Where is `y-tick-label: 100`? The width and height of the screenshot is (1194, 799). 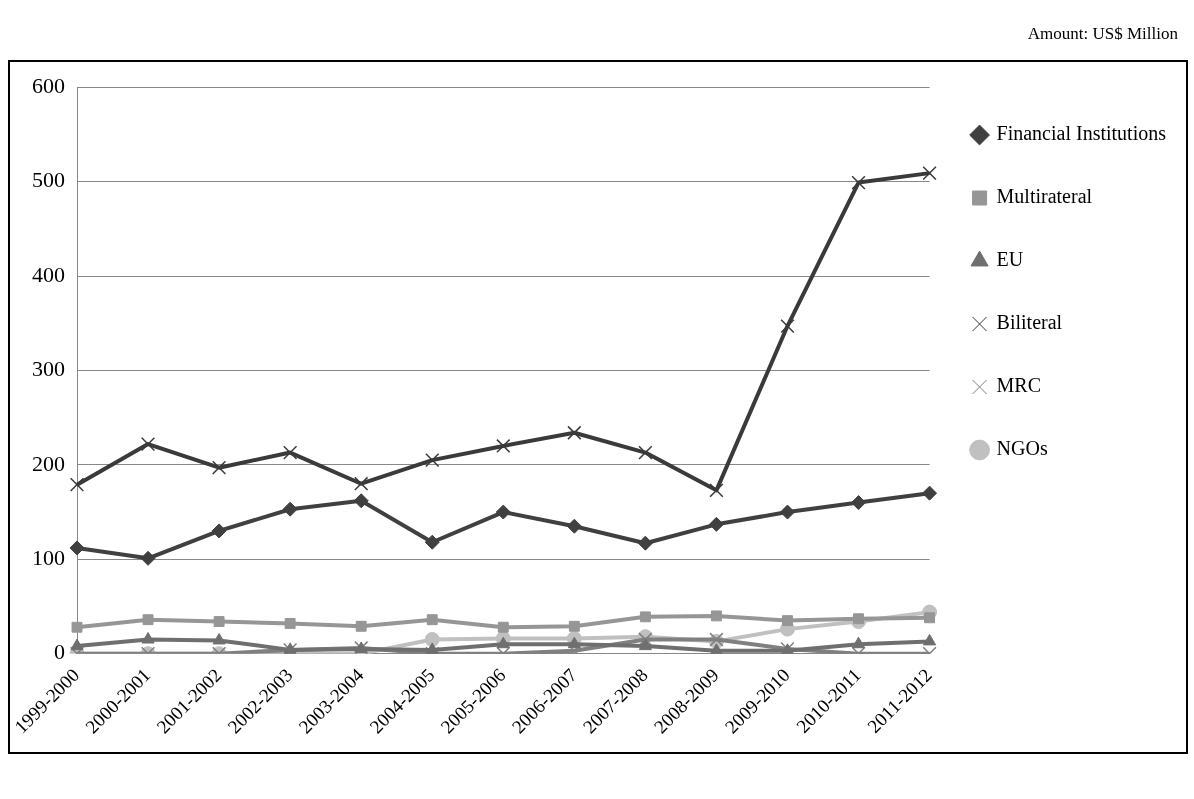
y-tick-label: 100 is located at coordinates (48, 558).